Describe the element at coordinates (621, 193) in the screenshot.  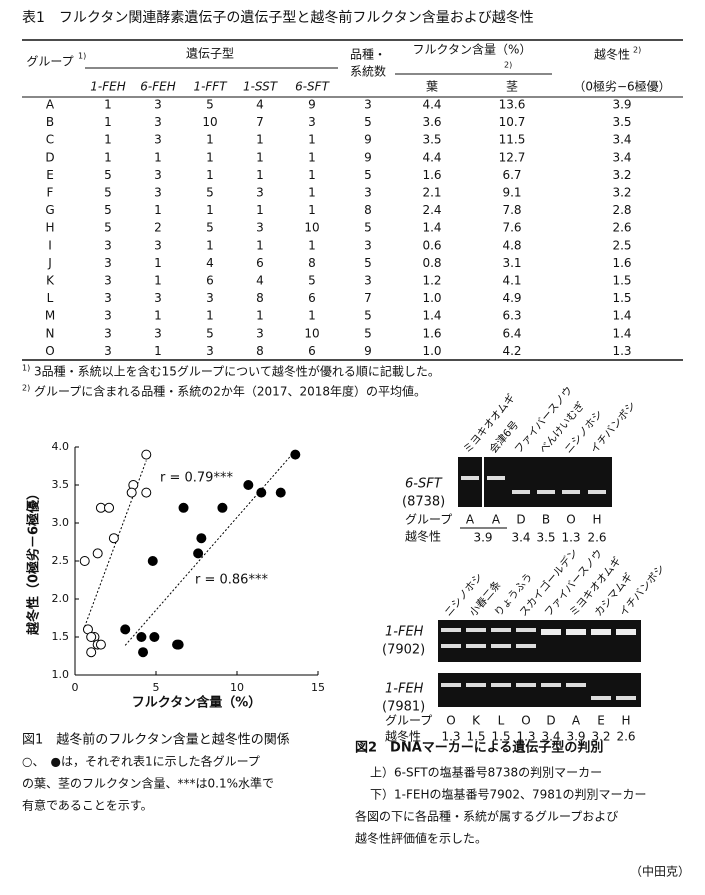
I see `cell: 3.2` at that location.